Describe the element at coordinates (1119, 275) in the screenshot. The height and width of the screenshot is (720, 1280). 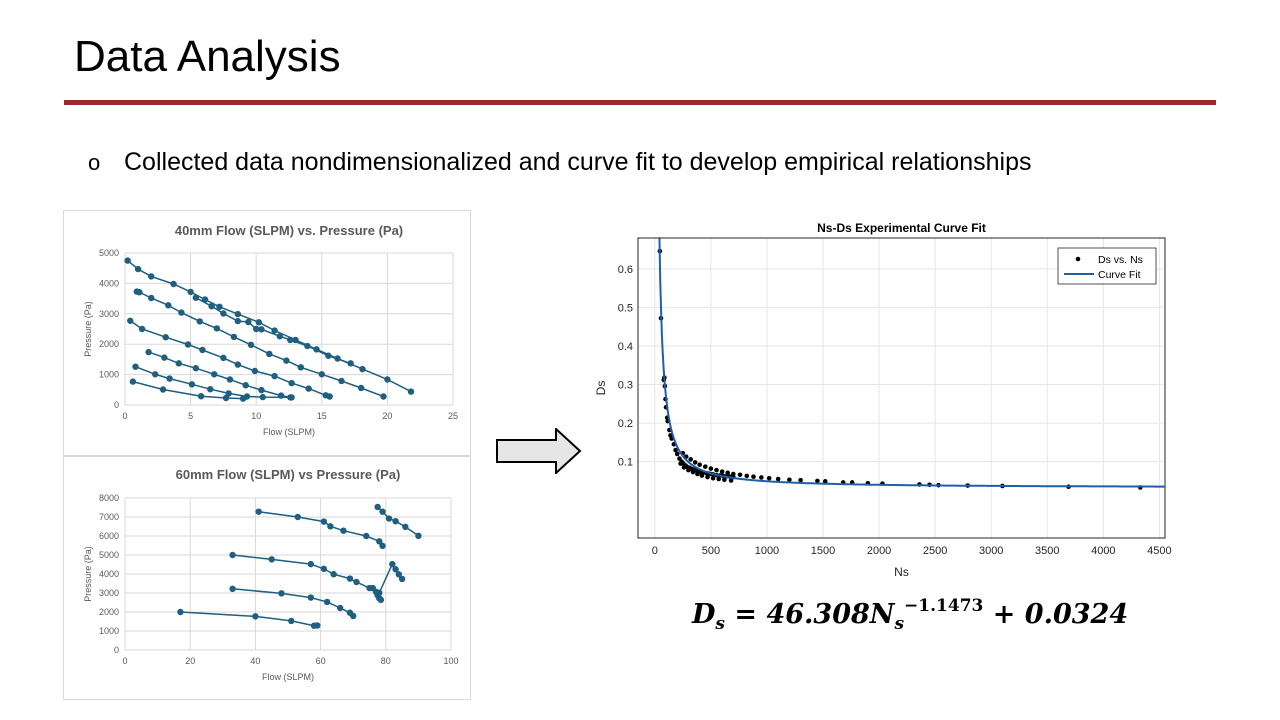
I see `legend-label-fit: Curve Fit` at that location.